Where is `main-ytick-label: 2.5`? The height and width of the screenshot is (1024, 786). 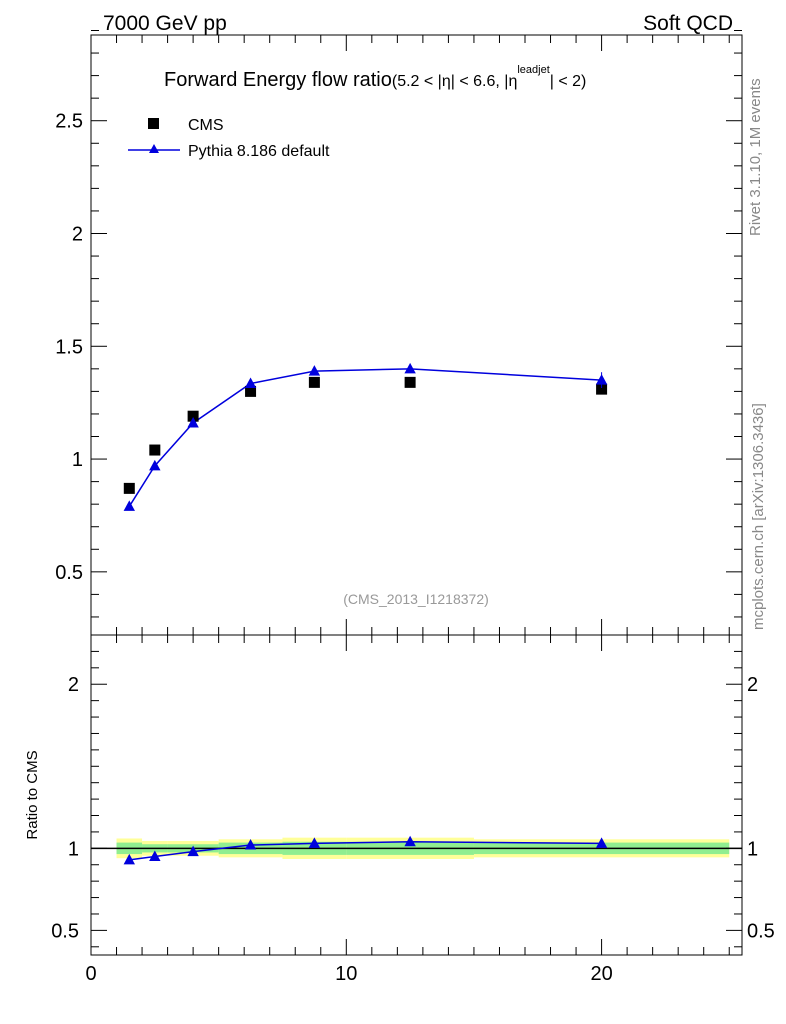
main-ytick-label: 2.5 is located at coordinates (69, 122).